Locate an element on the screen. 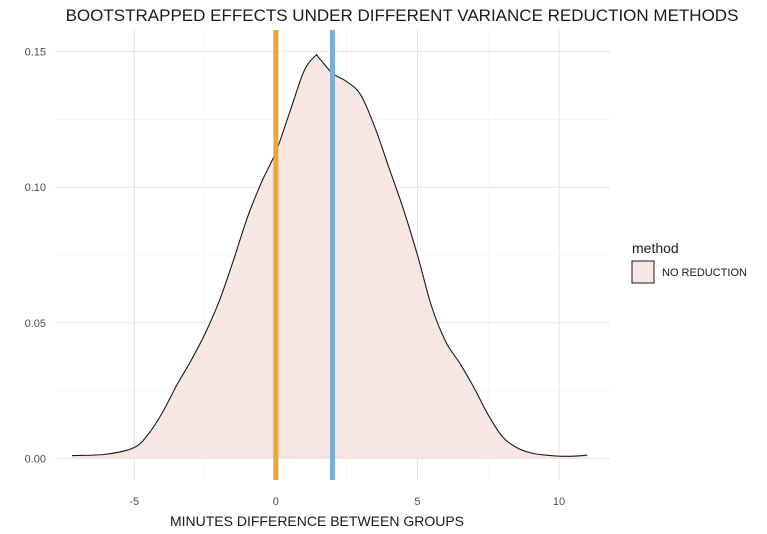  y-tick-label: 0.10 is located at coordinates (35, 188).